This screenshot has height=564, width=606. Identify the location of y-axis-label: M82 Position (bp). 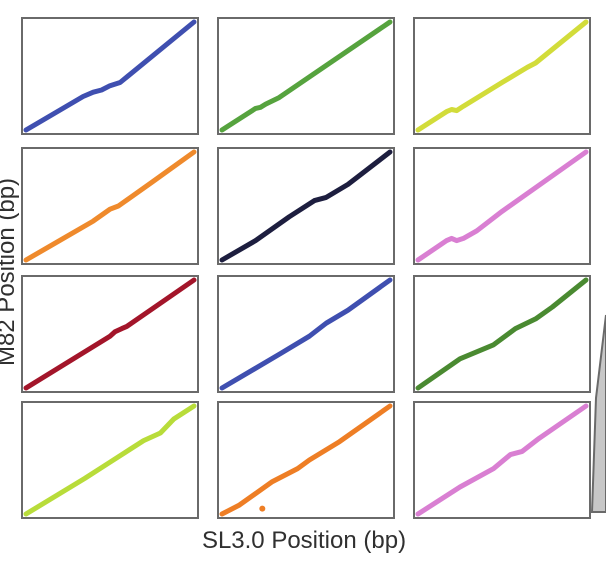
(10, 272).